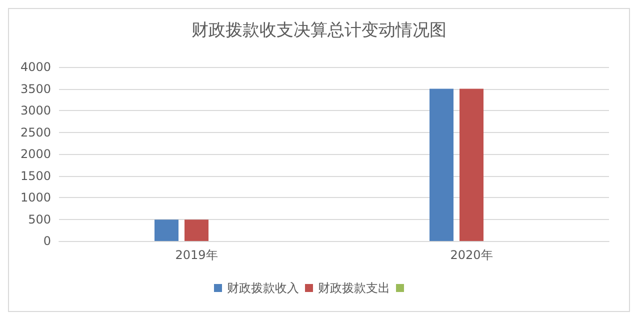 This screenshot has height=322, width=640. Describe the element at coordinates (35, 154) in the screenshot. I see `y-tick-label: 2000` at that location.